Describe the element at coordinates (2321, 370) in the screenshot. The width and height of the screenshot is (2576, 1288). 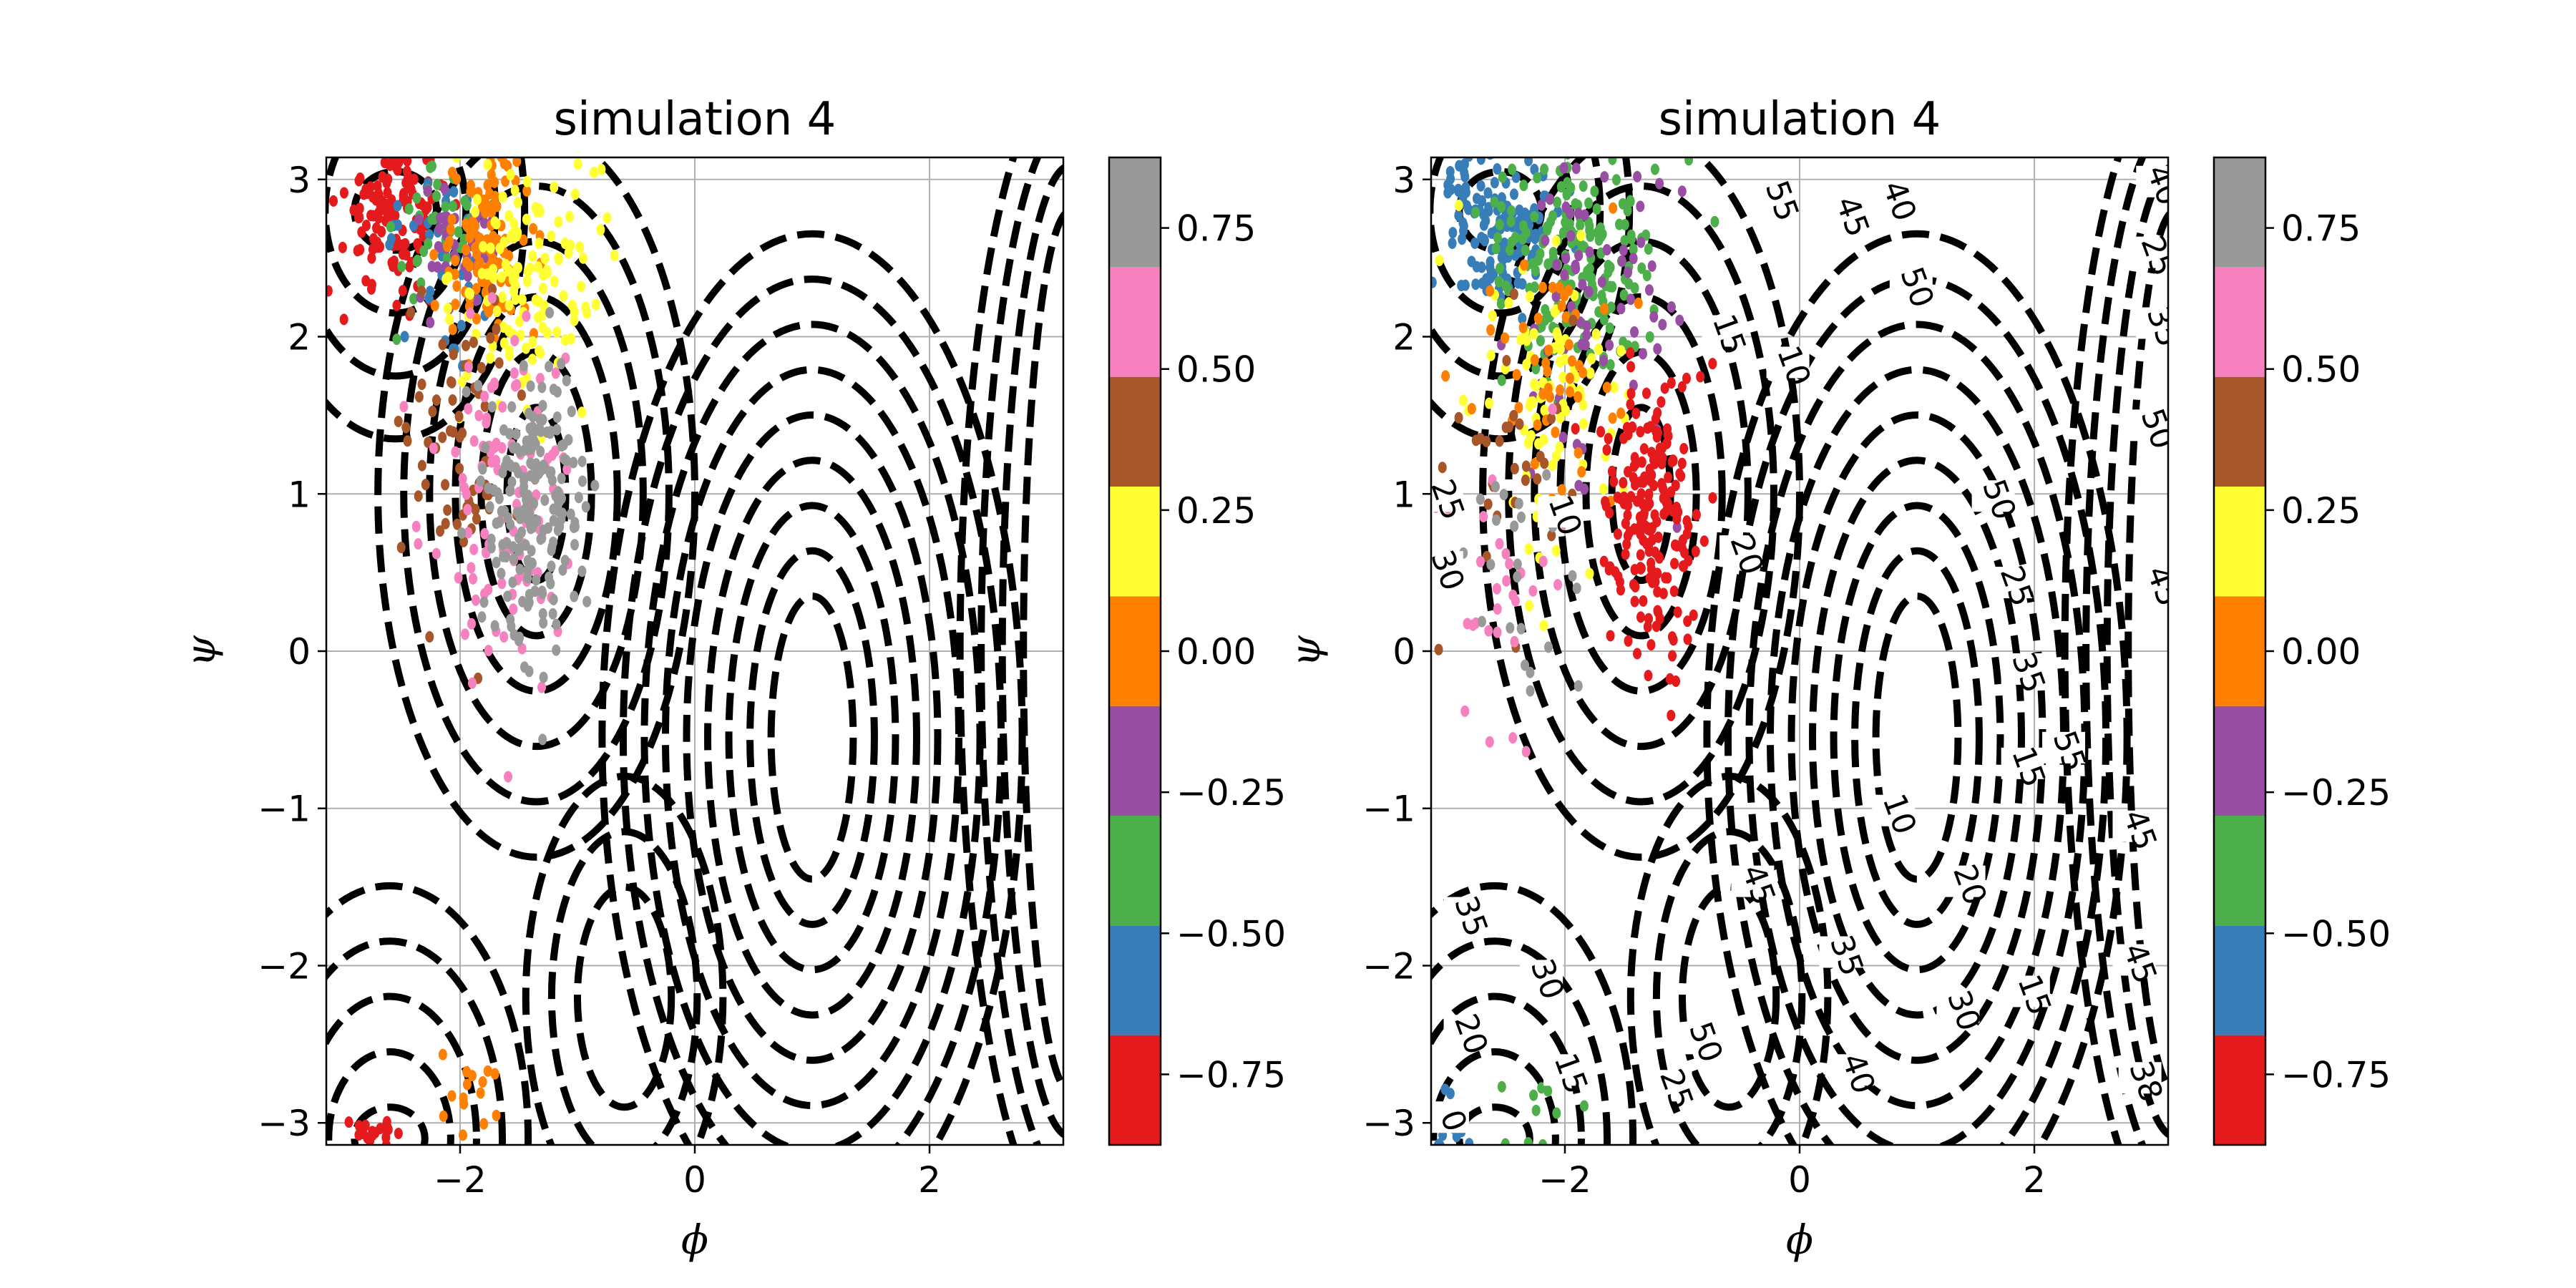
I see `colorbar-tick-label: 0.50` at that location.